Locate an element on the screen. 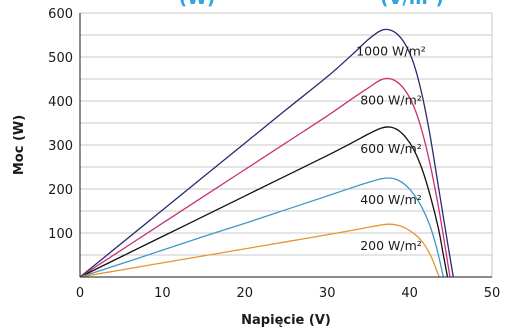 This screenshot has height=331, width=517. series-label: 400 W/m² is located at coordinates (391, 199).